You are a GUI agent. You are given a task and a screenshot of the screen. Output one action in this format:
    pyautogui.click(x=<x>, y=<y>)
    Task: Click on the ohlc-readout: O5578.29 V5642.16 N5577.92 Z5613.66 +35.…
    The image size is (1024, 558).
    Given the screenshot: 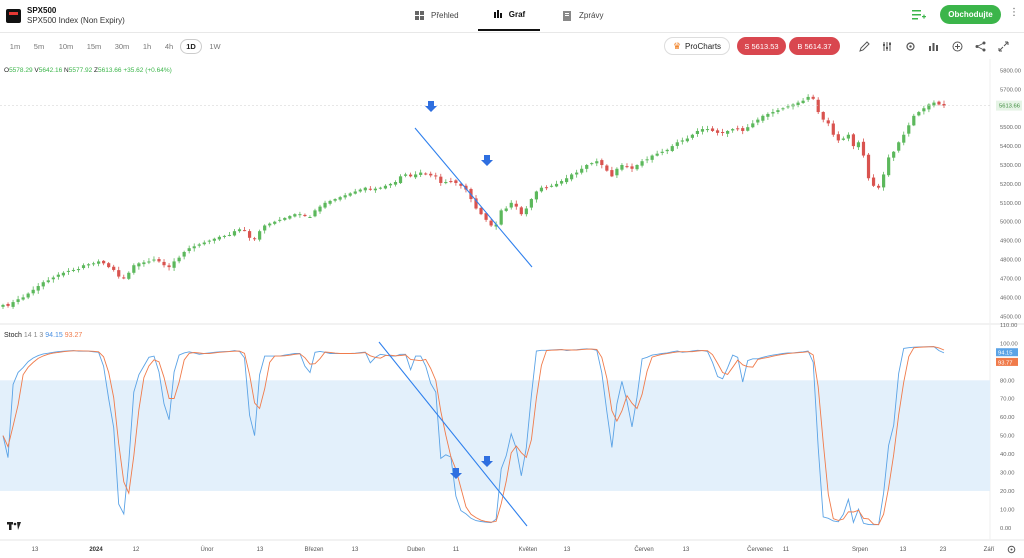 What is the action you would take?
    pyautogui.click(x=88, y=70)
    